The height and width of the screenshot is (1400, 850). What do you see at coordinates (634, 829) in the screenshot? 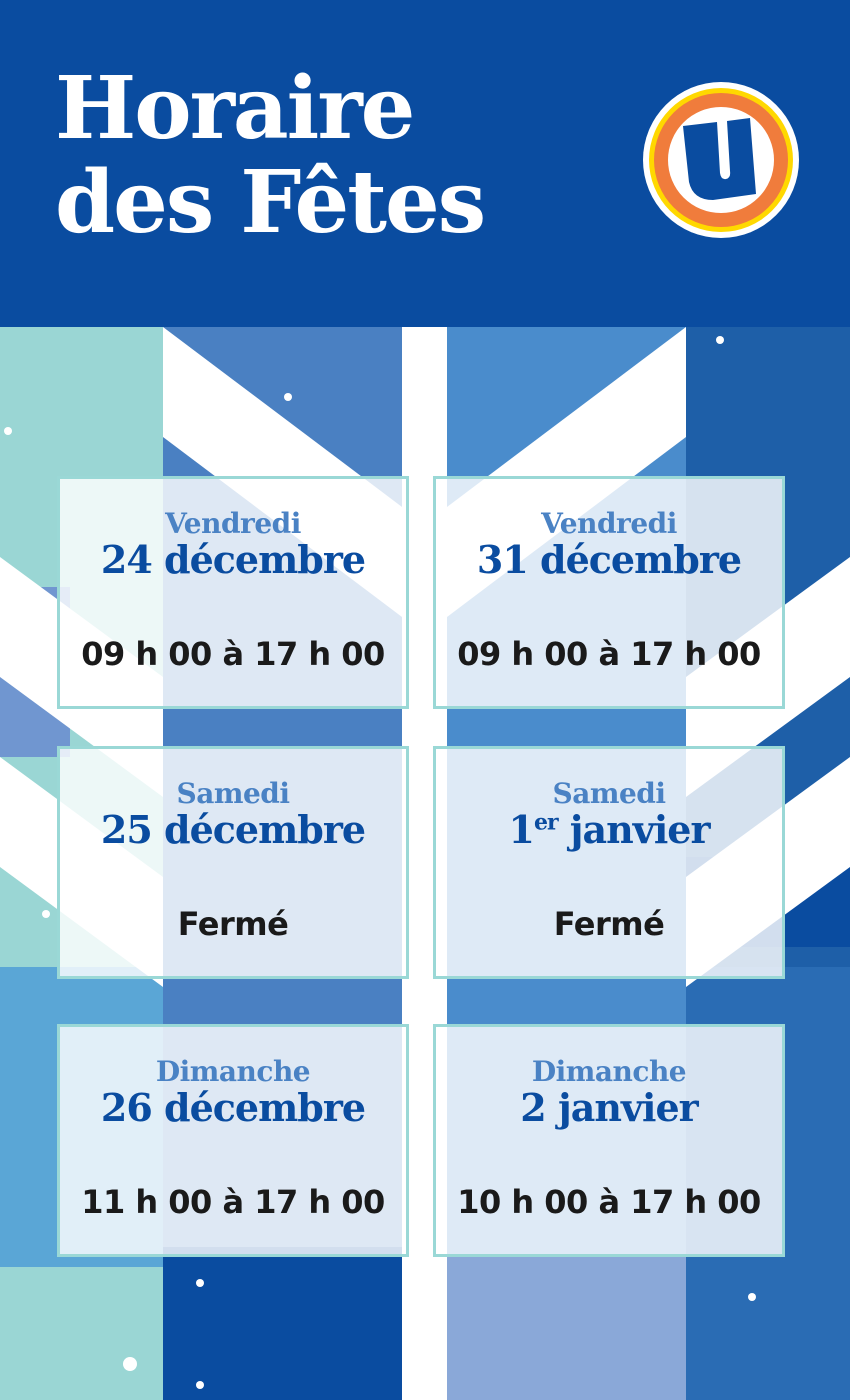
I see `date-month: janvier` at bounding box center [634, 829].